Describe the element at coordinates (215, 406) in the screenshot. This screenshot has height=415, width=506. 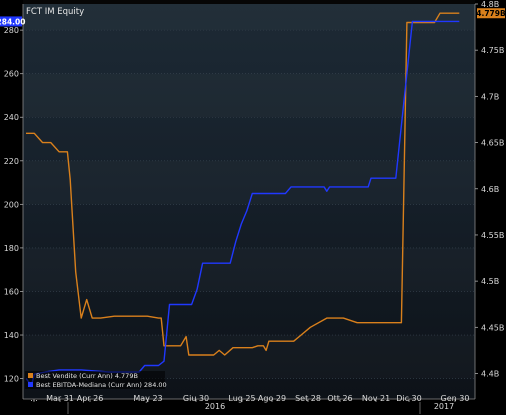
I see `year-label: 2016` at that location.